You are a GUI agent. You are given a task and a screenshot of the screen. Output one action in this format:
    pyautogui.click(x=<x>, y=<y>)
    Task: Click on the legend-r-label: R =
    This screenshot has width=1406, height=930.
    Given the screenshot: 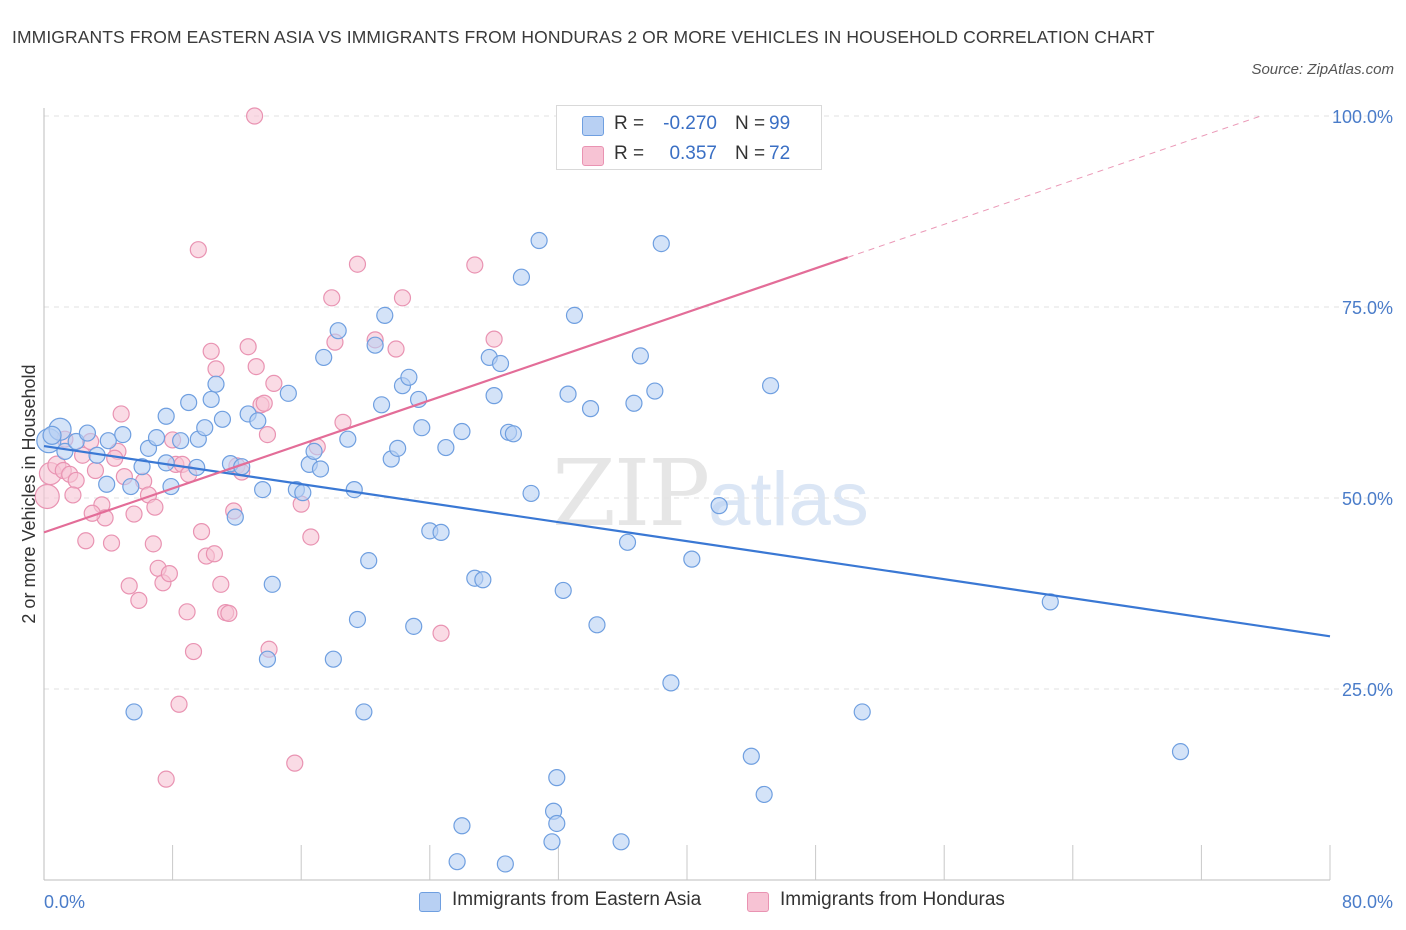 What is the action you would take?
    pyautogui.click(x=629, y=153)
    